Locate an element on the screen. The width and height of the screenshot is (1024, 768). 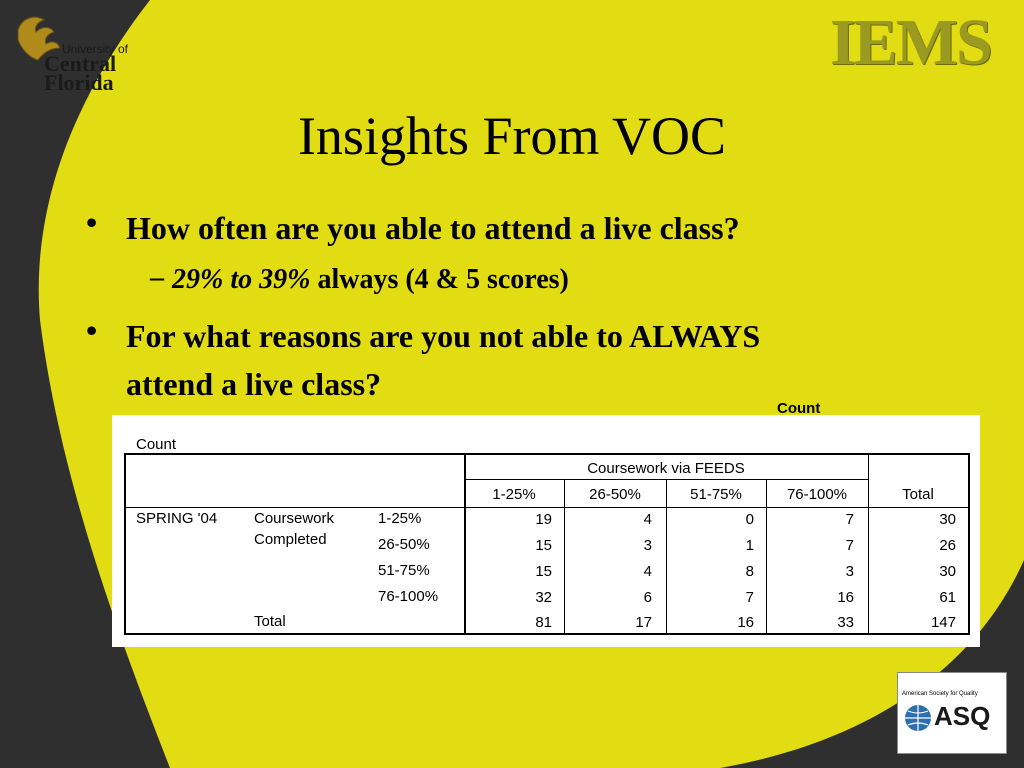
slide-title: Insights From VOC is located at coordinates (512, 136).